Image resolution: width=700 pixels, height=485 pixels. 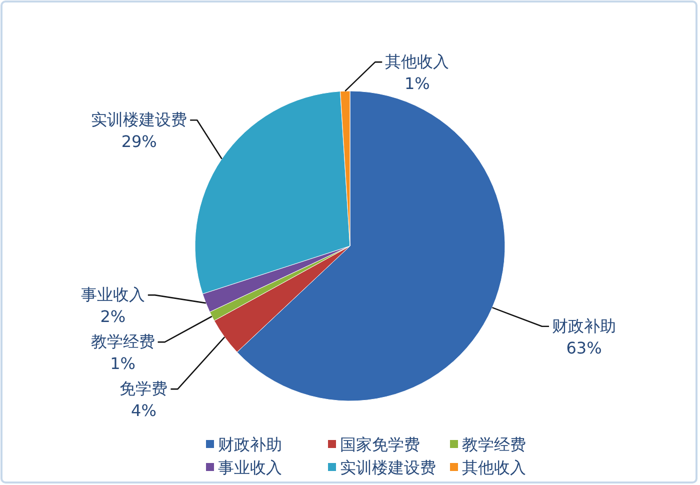 I want to click on legend-label: 教学经费, so click(x=494, y=444).